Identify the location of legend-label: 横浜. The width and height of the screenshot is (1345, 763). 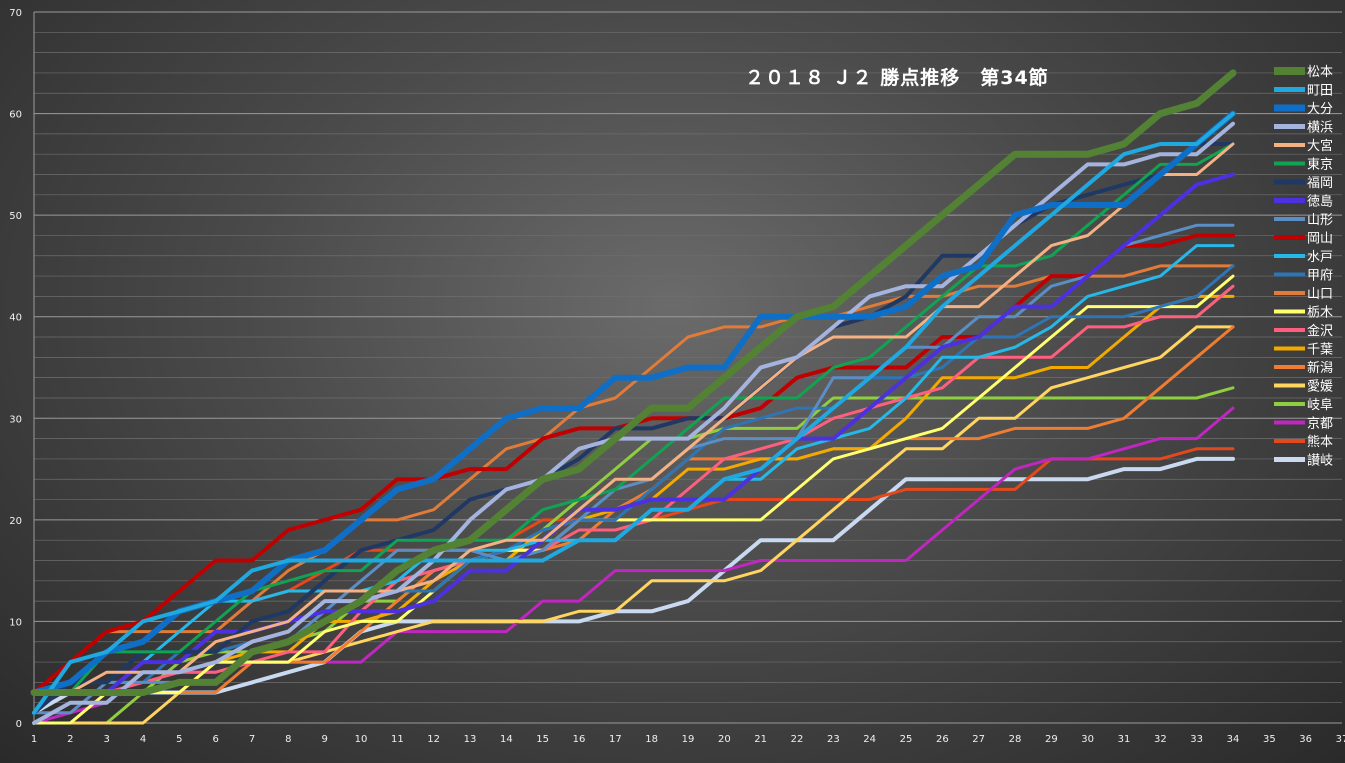
(1320, 128).